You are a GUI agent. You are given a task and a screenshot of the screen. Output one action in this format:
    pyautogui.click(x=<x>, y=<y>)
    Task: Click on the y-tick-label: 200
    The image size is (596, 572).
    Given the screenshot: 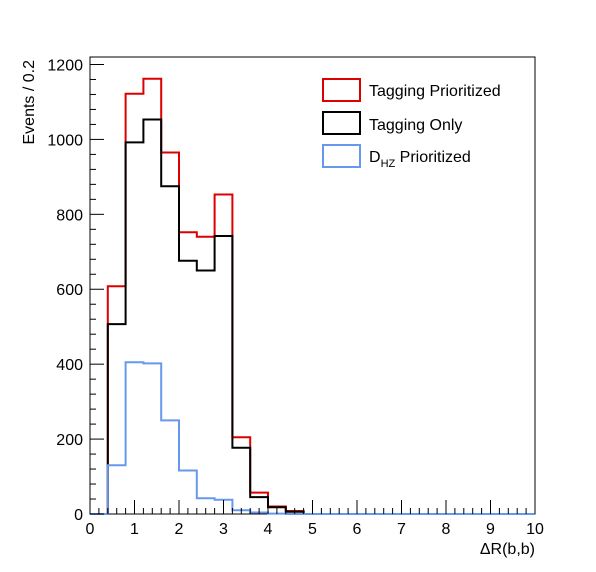 What is the action you would take?
    pyautogui.click(x=69, y=440)
    